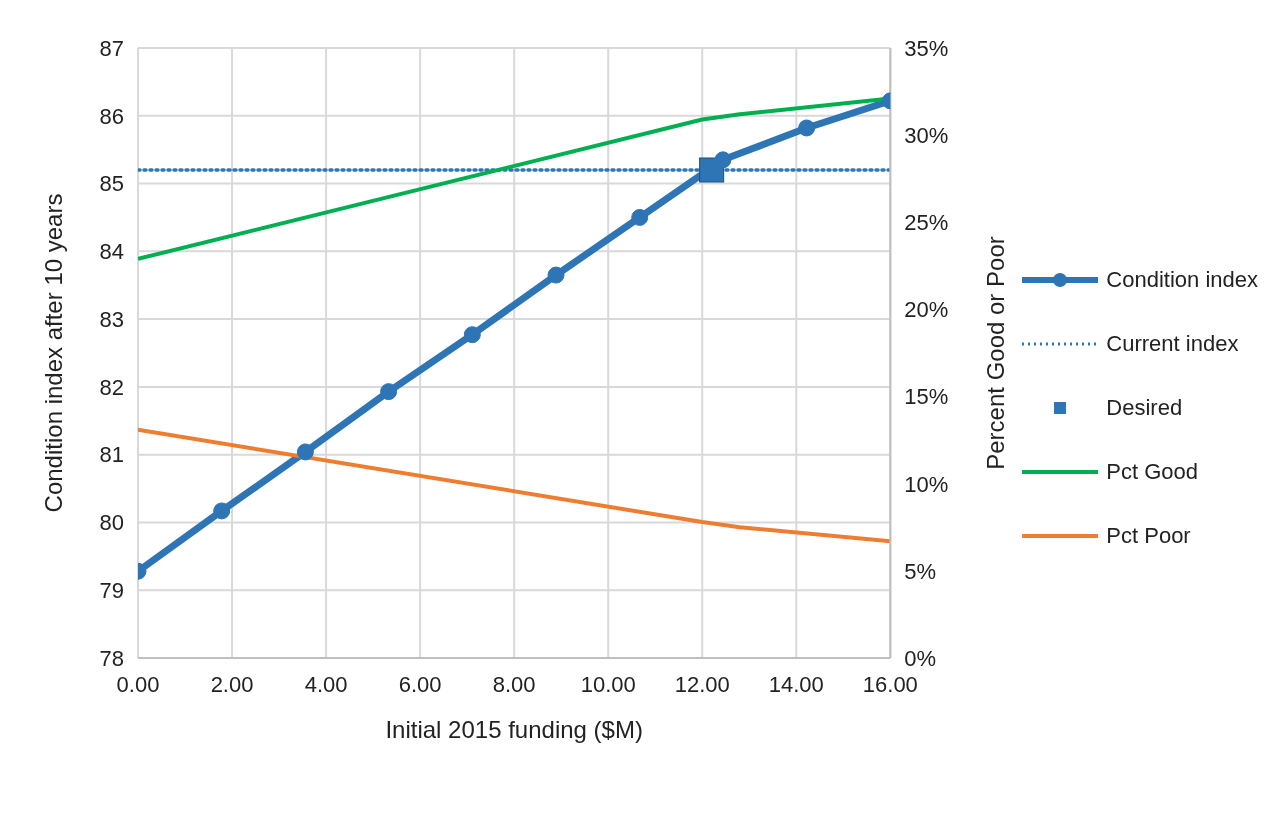 Image resolution: width=1288 pixels, height=820 pixels. Describe the element at coordinates (514, 485) in the screenshot. I see `line-series` at that location.